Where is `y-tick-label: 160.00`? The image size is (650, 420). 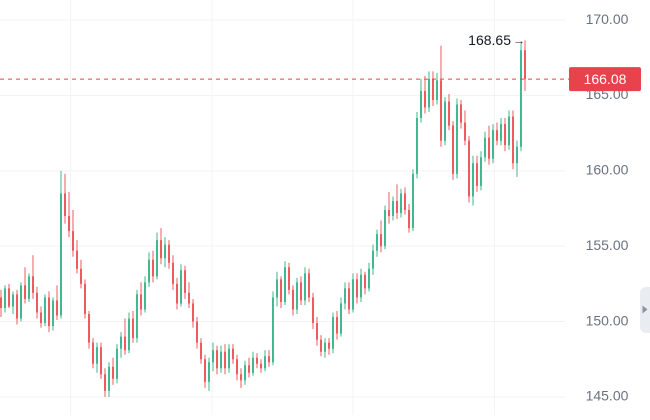
y-tick-label: 160.00 is located at coordinates (607, 170).